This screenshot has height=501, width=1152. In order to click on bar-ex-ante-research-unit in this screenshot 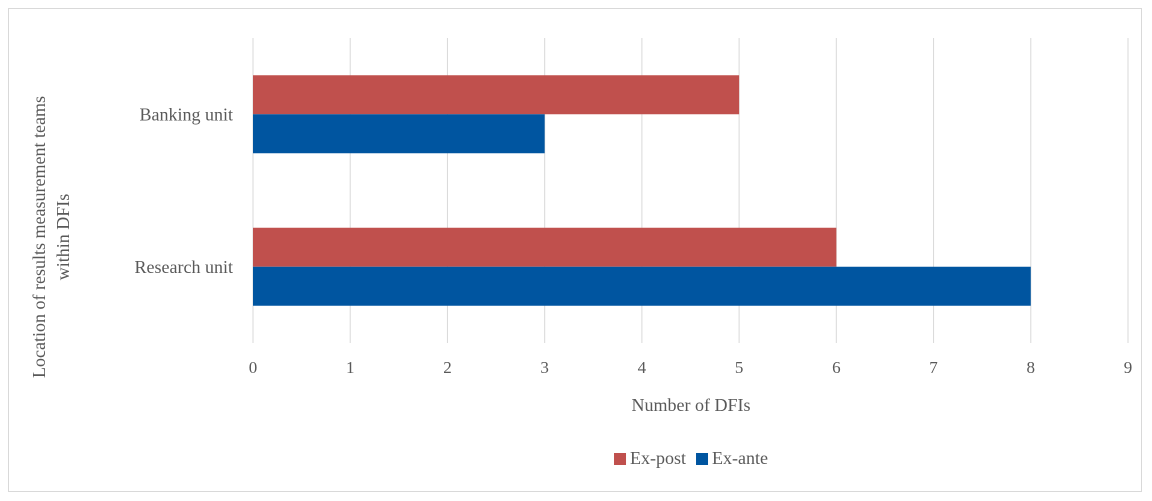, I will do `click(642, 286)`.